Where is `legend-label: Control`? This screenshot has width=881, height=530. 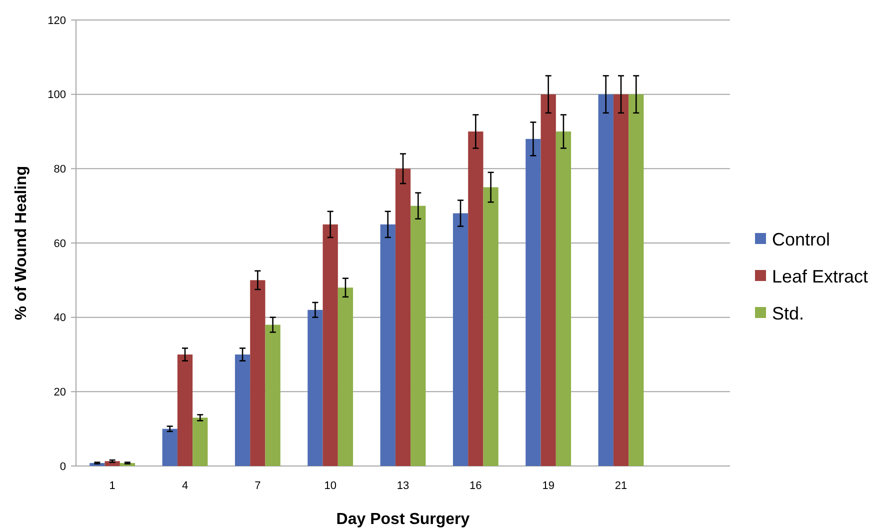
legend-label: Control is located at coordinates (801, 239).